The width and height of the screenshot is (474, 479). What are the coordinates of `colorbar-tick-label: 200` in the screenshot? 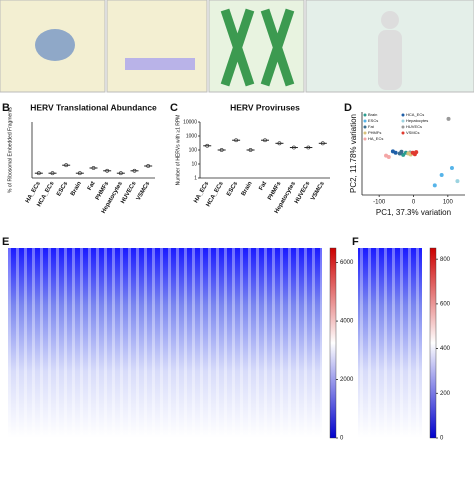 It's located at (445, 394).